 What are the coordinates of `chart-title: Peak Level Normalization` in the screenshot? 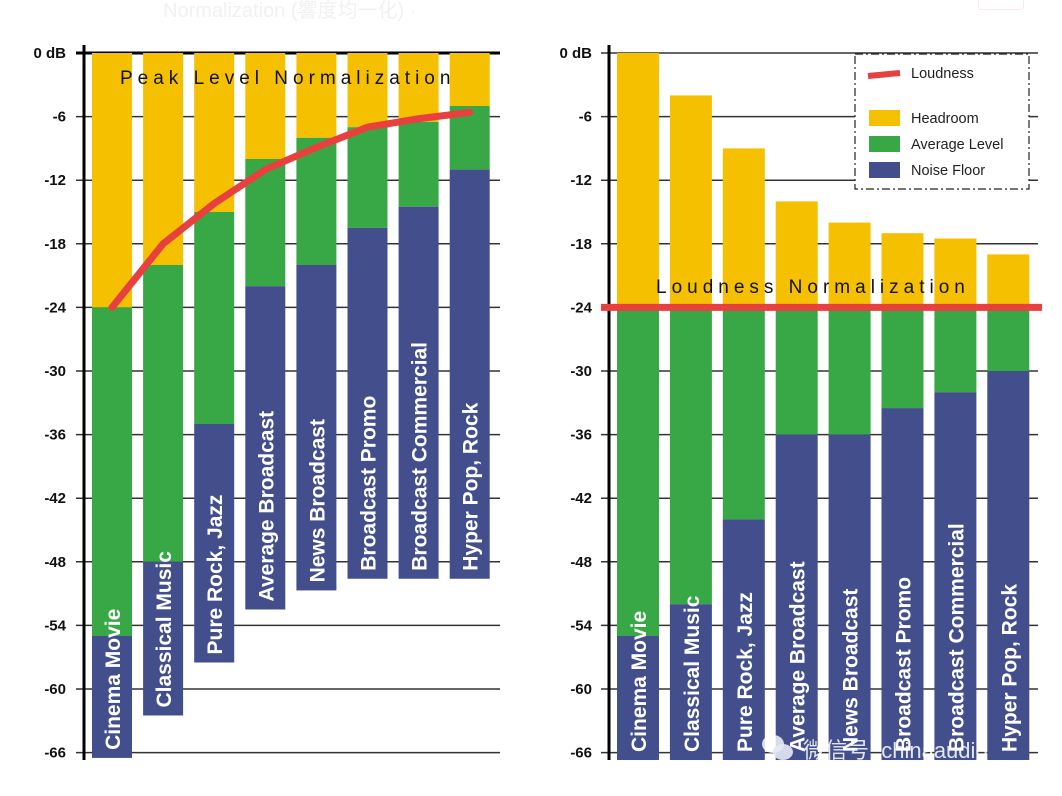 It's located at (287, 78).